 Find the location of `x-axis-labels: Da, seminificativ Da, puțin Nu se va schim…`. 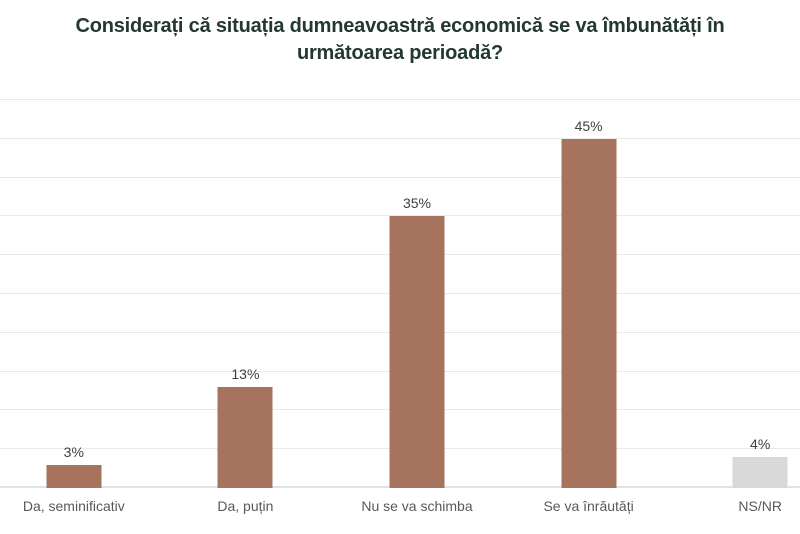

x-axis-labels: Da, seminificativ Da, puțin Nu se va schim… is located at coordinates (400, 506).